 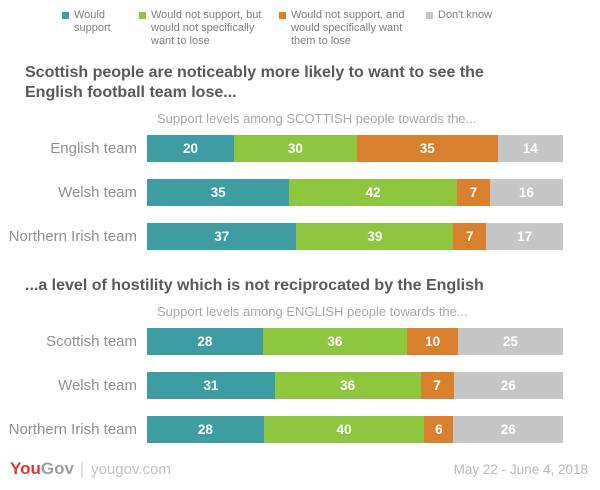 I want to click on row-label: Scottish team, so click(x=91, y=341).